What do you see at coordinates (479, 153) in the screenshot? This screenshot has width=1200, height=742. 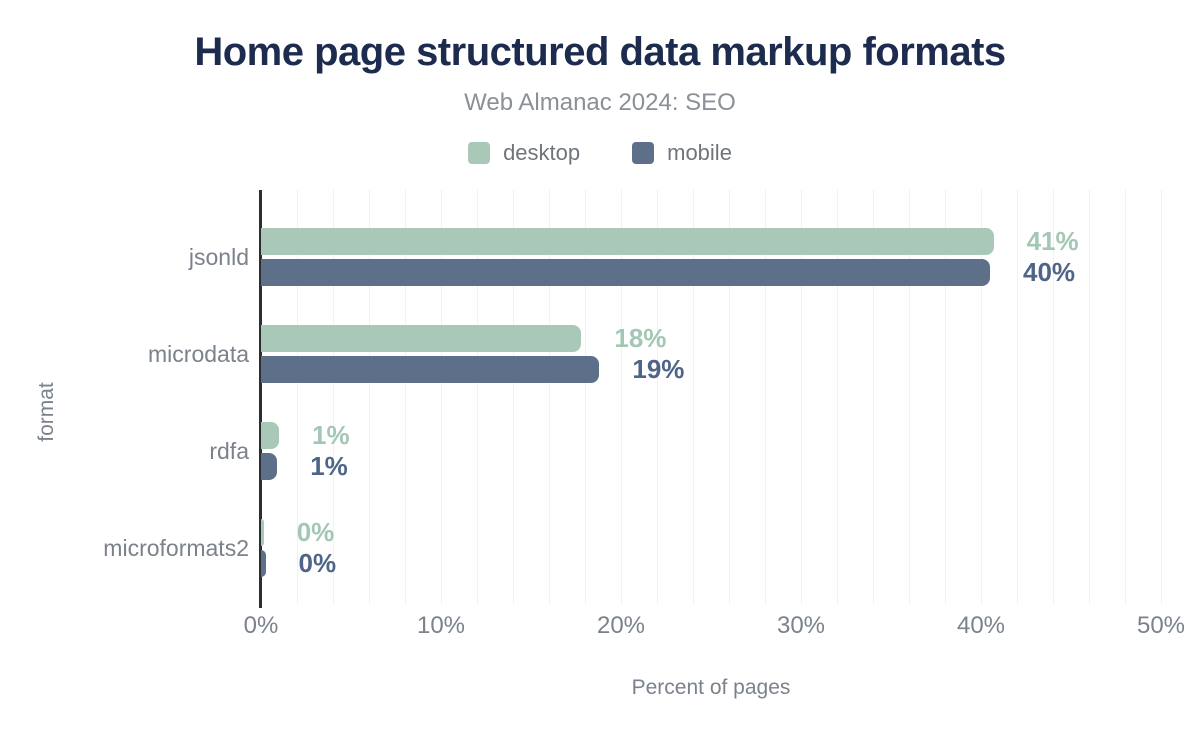 I see `legend-swatch-desktop` at bounding box center [479, 153].